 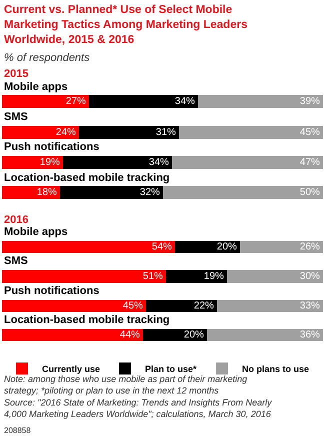 I want to click on data-label: 30%, so click(x=310, y=276).